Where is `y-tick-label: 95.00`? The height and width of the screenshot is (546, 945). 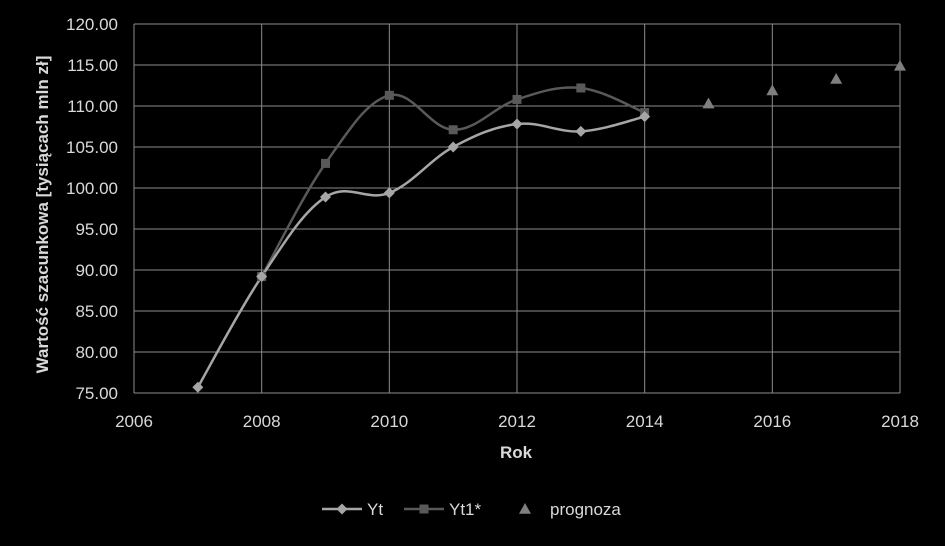
y-tick-label: 95.00 is located at coordinates (96, 229).